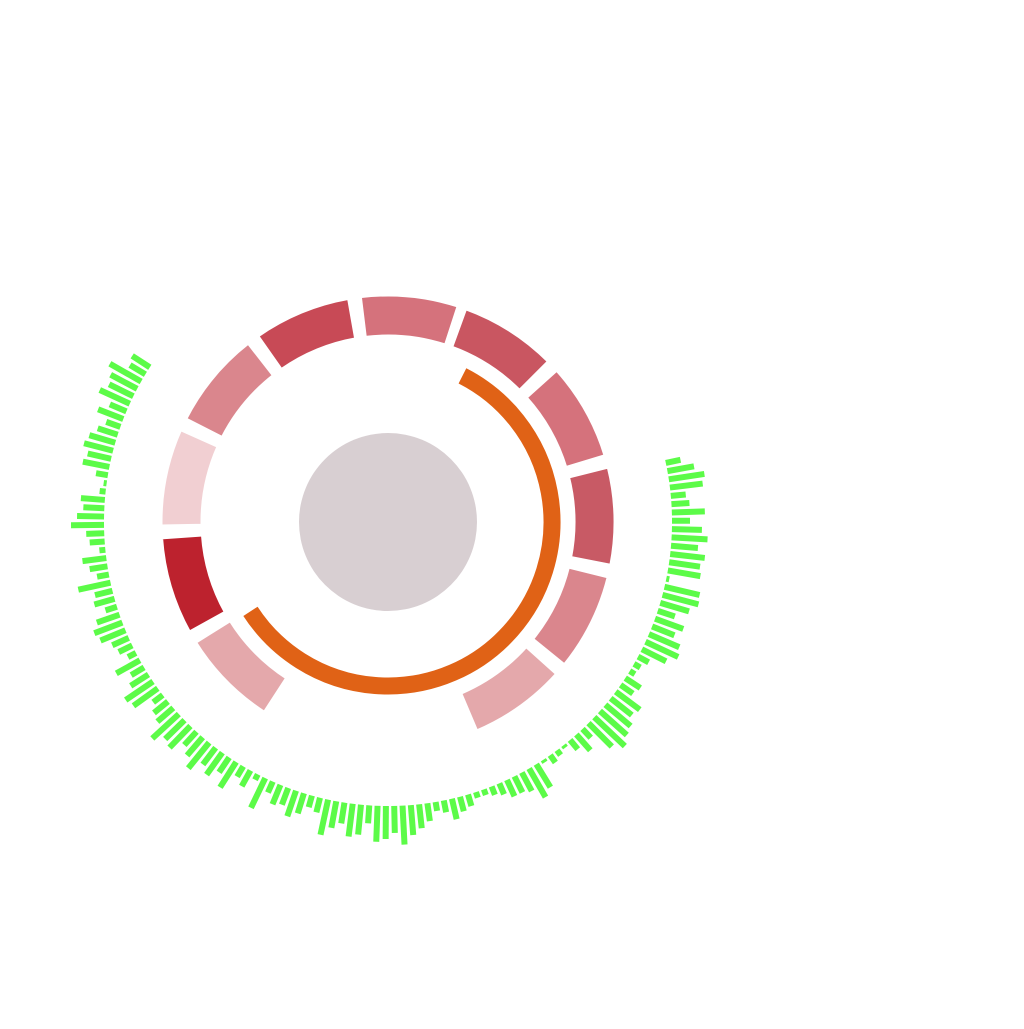 The height and width of the screenshot is (1029, 1024). Describe the element at coordinates (388, 522) in the screenshot. I see `center-disc` at that location.